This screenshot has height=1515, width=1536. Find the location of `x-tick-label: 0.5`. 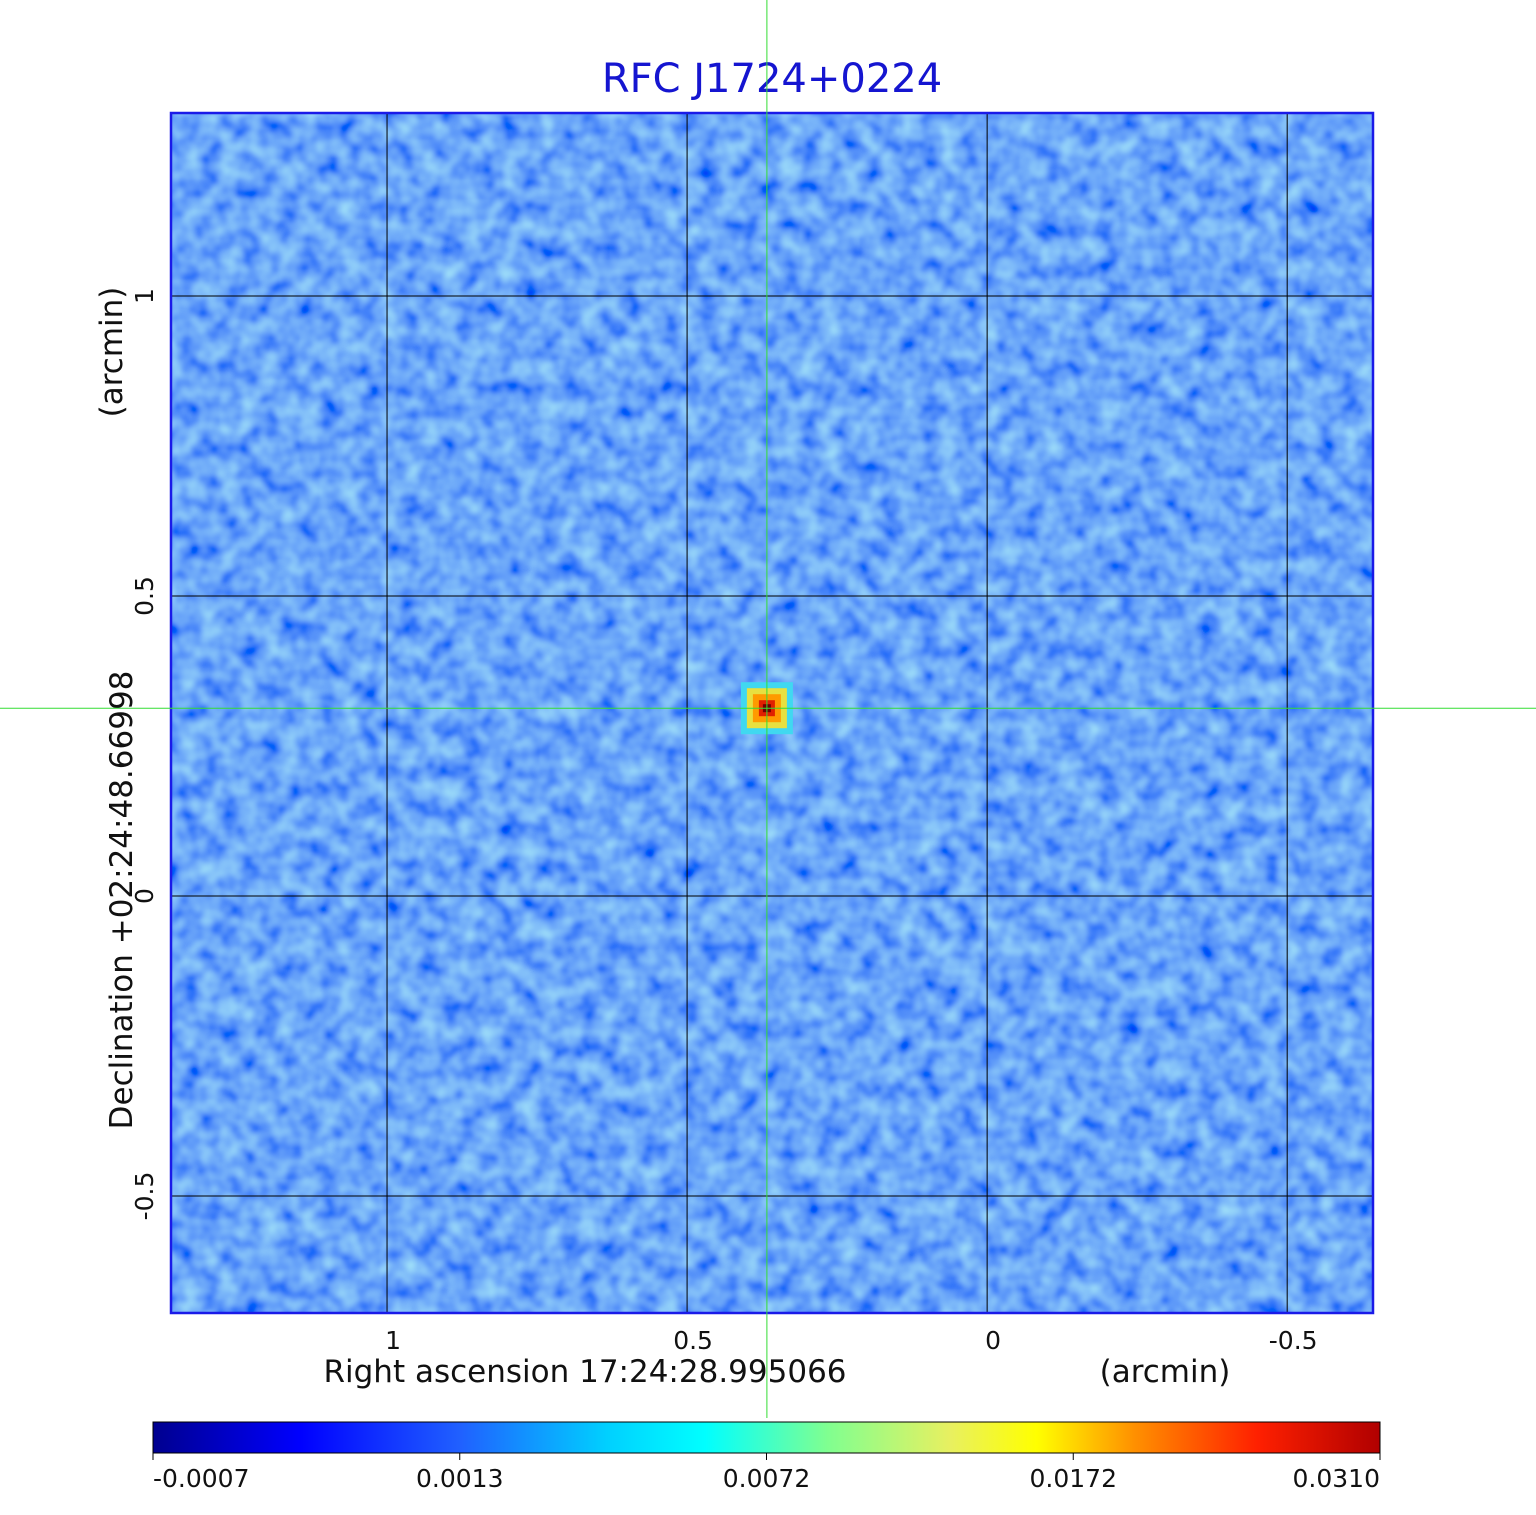

x-tick-label: 0.5 is located at coordinates (693, 1340).